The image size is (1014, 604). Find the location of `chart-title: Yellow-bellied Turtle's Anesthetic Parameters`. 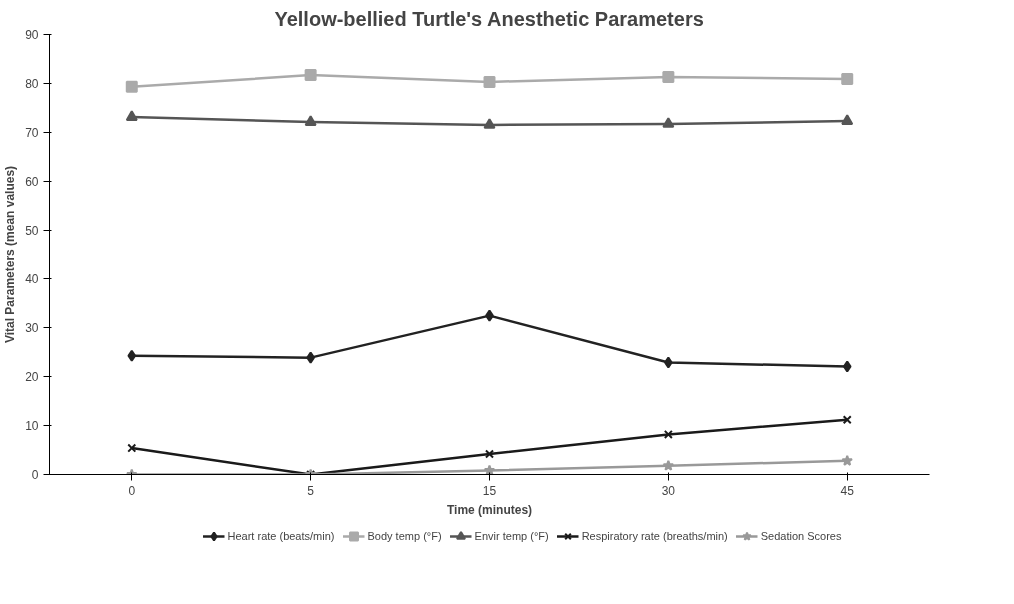

chart-title: Yellow-bellied Turtle's Anesthetic Parameters is located at coordinates (489, 18).